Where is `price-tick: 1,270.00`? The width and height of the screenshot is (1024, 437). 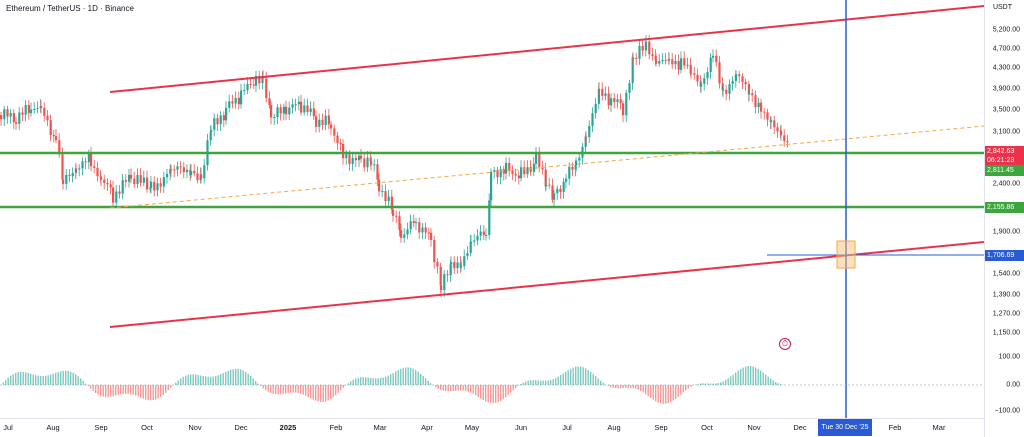 price-tick: 1,270.00 is located at coordinates (1006, 314).